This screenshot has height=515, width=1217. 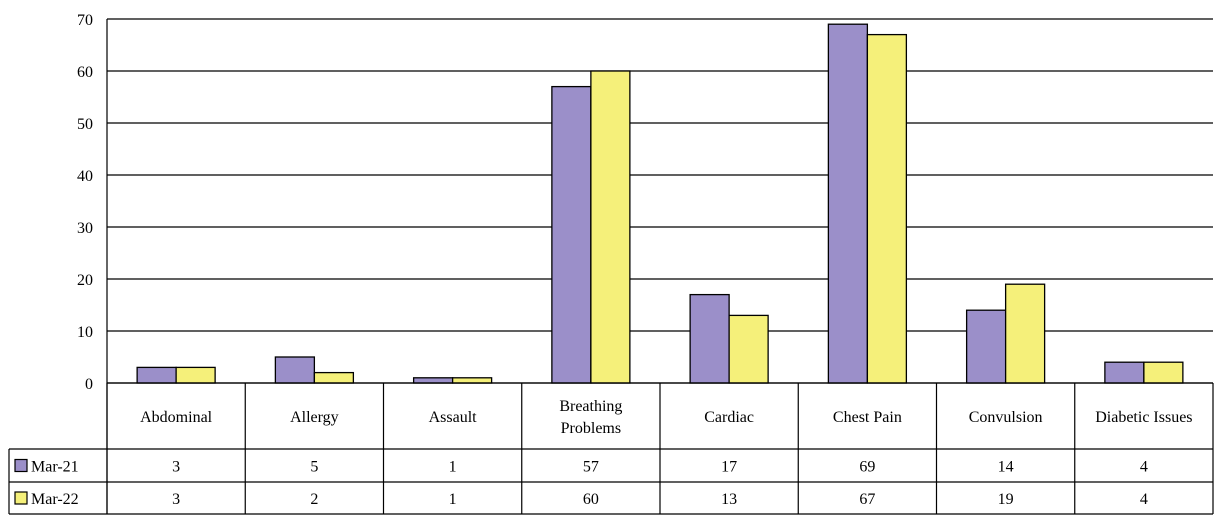 I want to click on y-tick-label: 20, so click(x=85, y=280).